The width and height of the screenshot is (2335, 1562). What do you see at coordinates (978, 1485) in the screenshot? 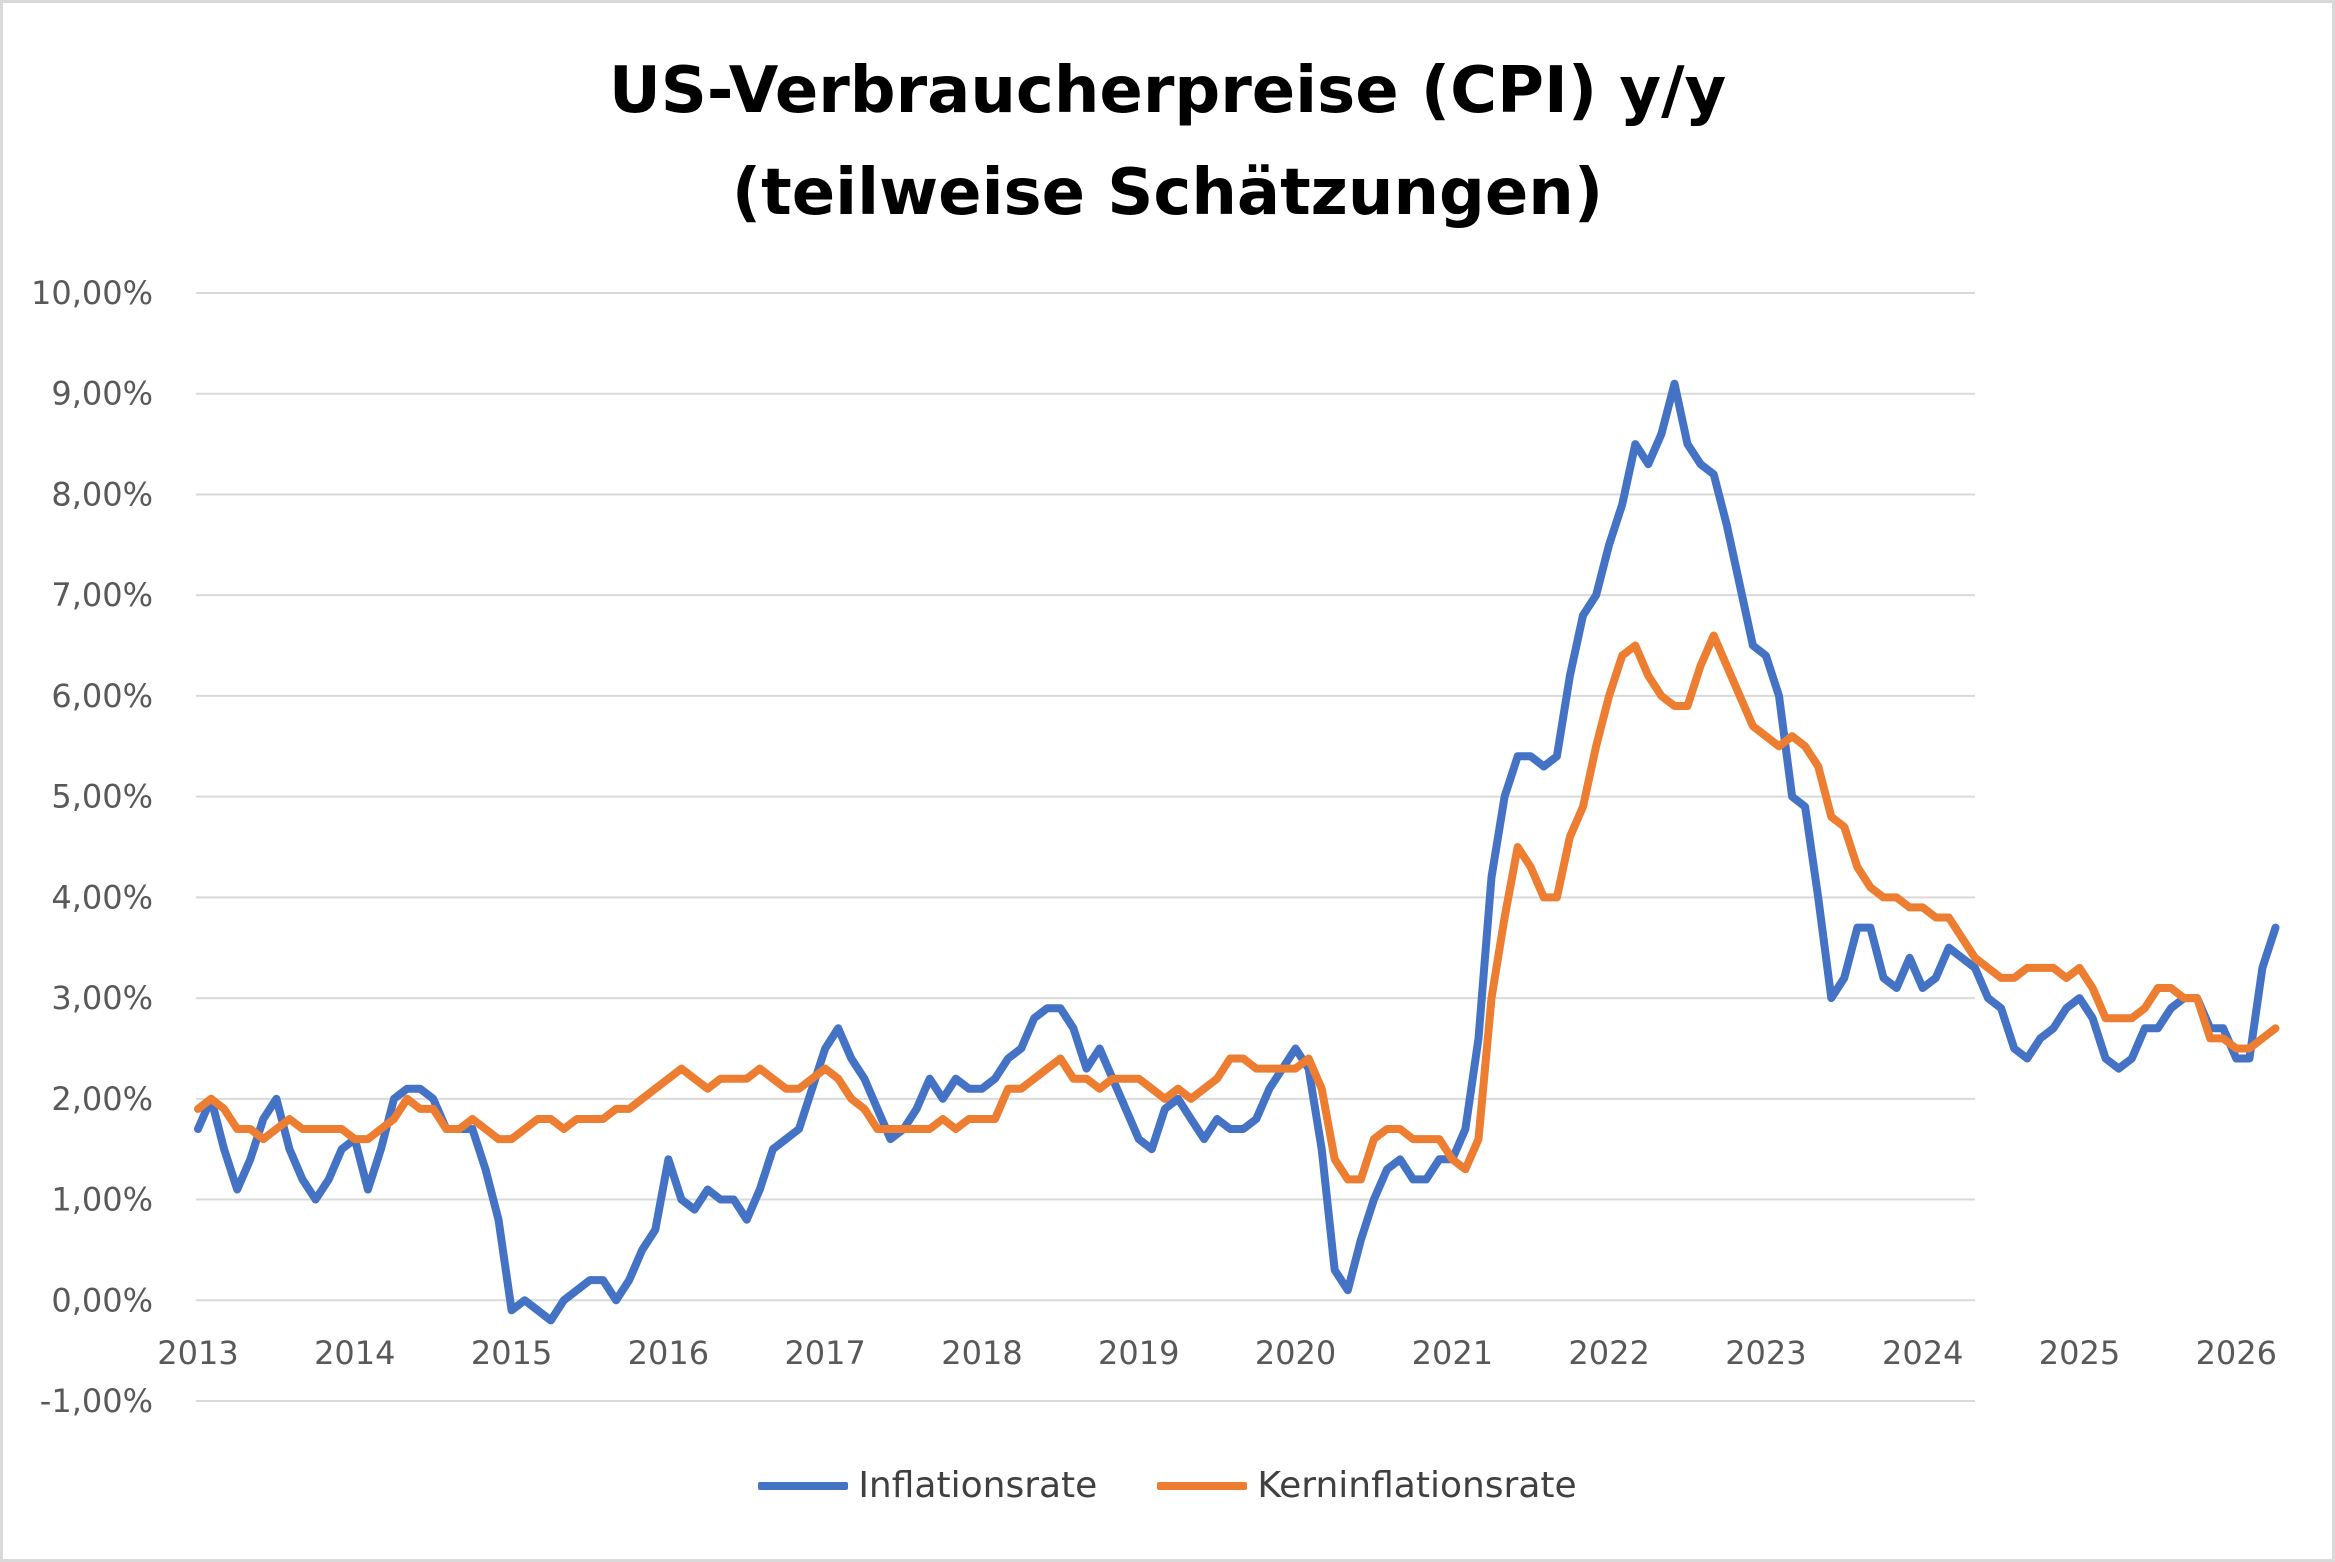
I see `legend-label-inflationsrate: Inflationsrate` at bounding box center [978, 1485].